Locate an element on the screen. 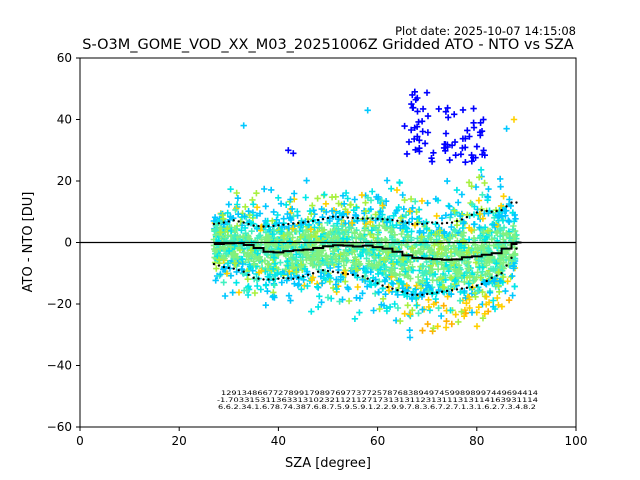 The image size is (640, 480). y-tick-label: 20 is located at coordinates (64, 181).